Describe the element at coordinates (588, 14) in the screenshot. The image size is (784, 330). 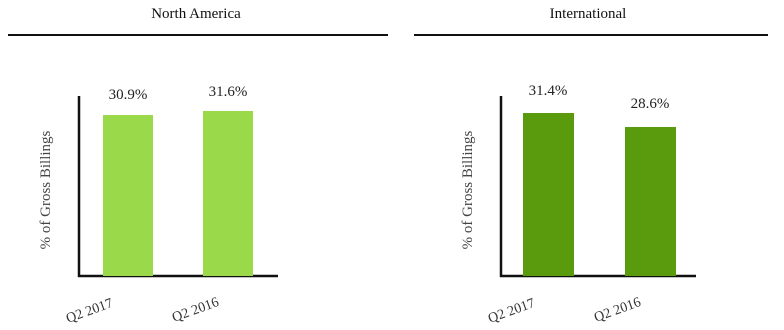
I see `chart-title: International` at that location.